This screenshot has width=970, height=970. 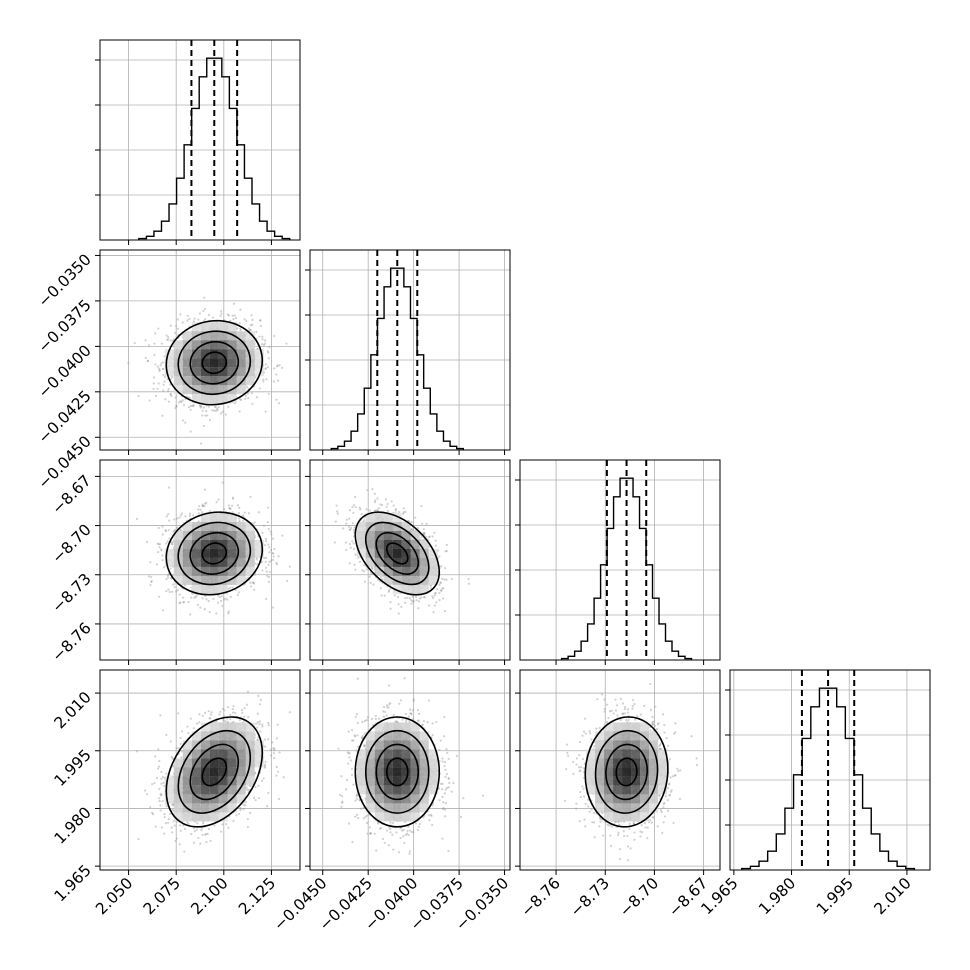 I want to click on histogram-step, so click(x=397, y=358).